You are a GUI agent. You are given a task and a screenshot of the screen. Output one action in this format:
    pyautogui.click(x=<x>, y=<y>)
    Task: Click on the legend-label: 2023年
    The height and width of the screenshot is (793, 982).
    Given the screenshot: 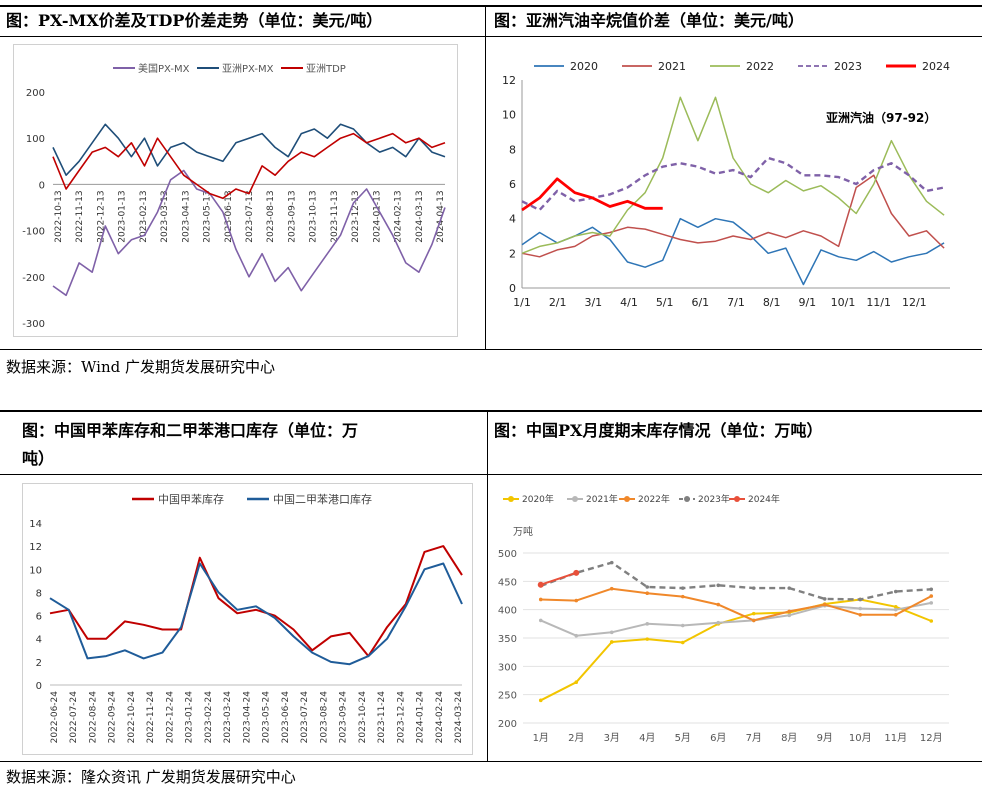 What is the action you would take?
    pyautogui.click(x=714, y=499)
    